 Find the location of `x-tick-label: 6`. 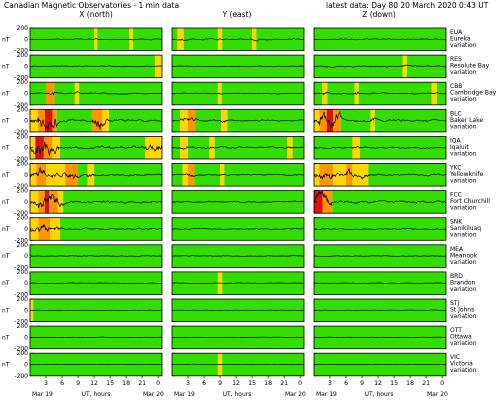

x-tick-label: 6 is located at coordinates (62, 383).